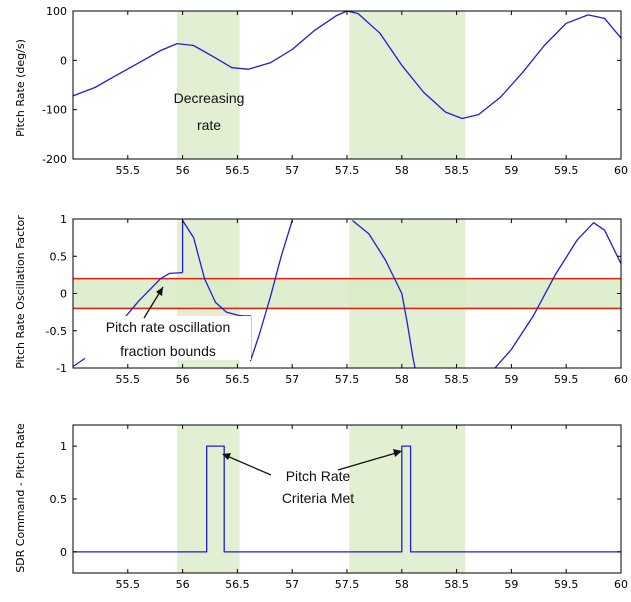 The width and height of the screenshot is (631, 602). Describe the element at coordinates (56, 11) in the screenshot. I see `y-tick-label: 100` at that location.